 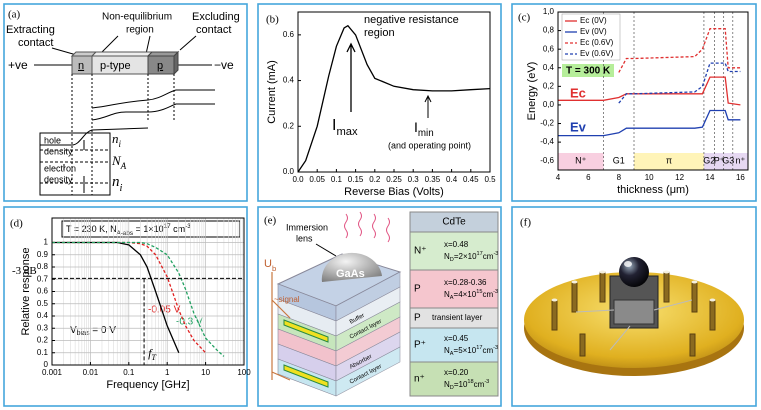 What do you see at coordinates (317, 179) in the screenshot?
I see `x-tick-label: 0.05` at bounding box center [317, 179].